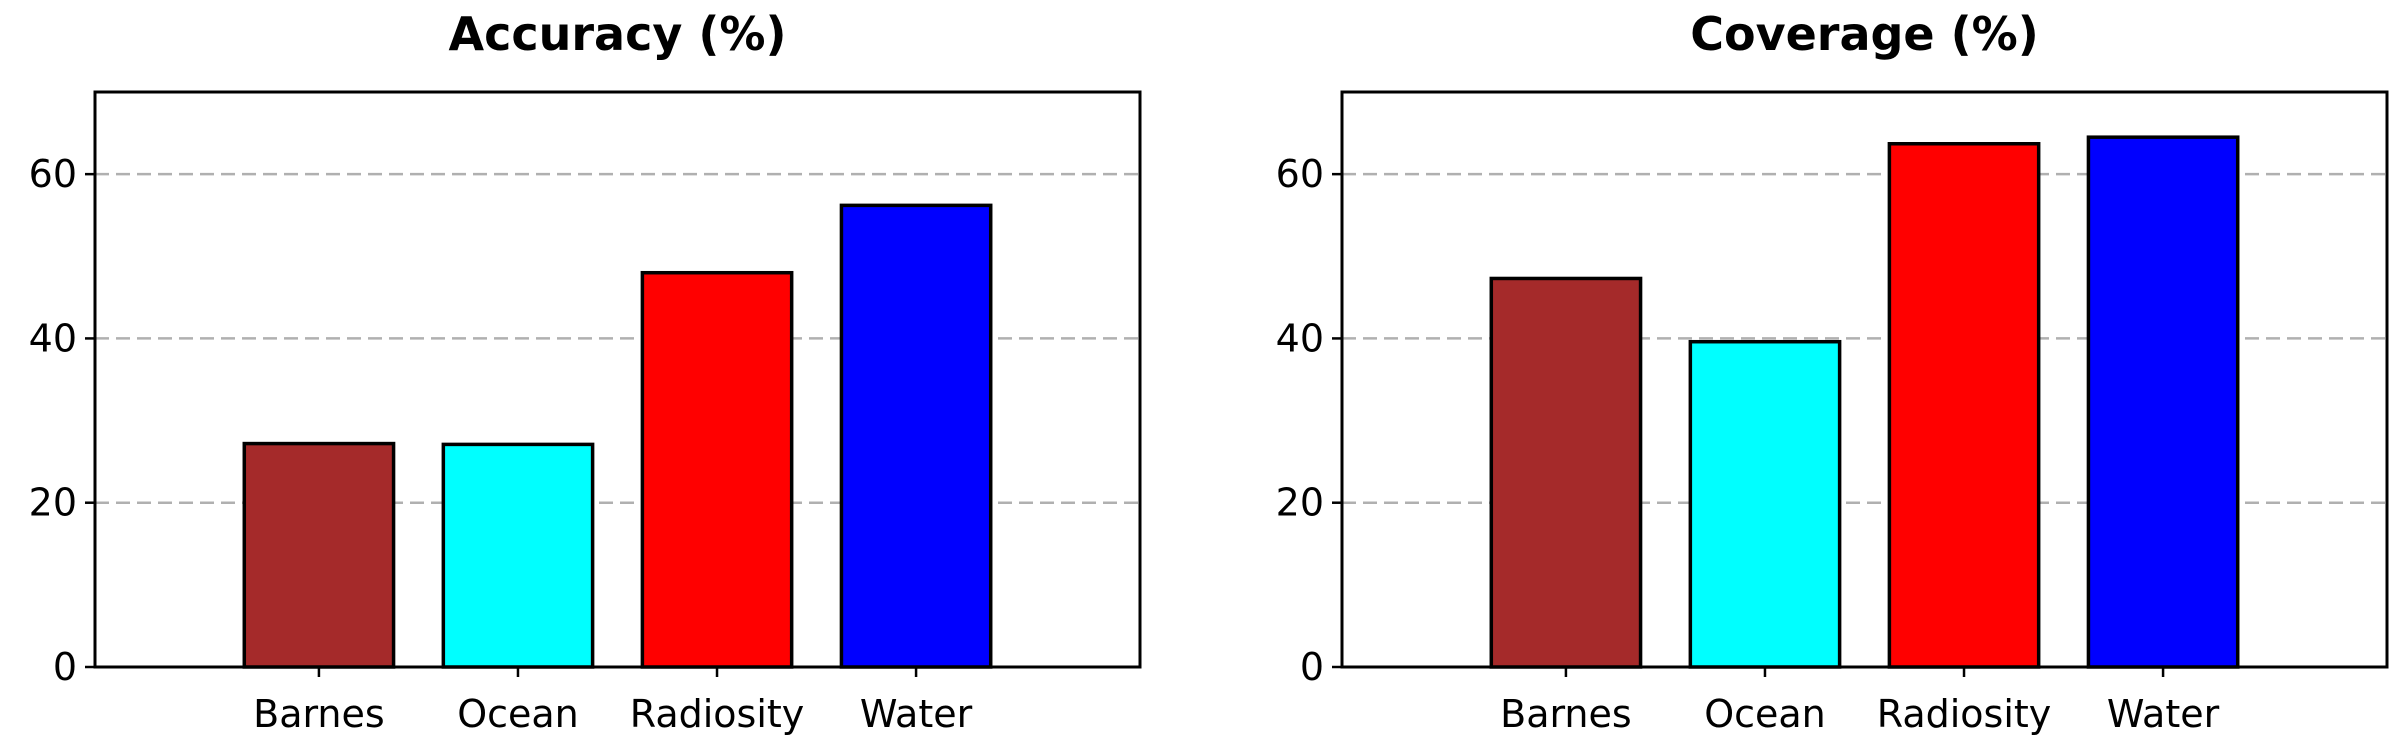 The height and width of the screenshot is (750, 2400). Describe the element at coordinates (1864, 34) in the screenshot. I see `chart-title: Coverage (%)` at that location.